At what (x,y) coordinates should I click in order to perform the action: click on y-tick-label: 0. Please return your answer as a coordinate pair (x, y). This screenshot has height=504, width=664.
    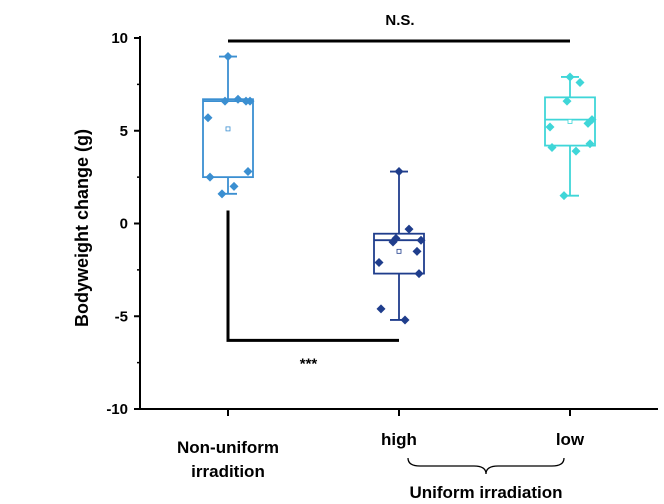
    Looking at the image, I should click on (124, 224).